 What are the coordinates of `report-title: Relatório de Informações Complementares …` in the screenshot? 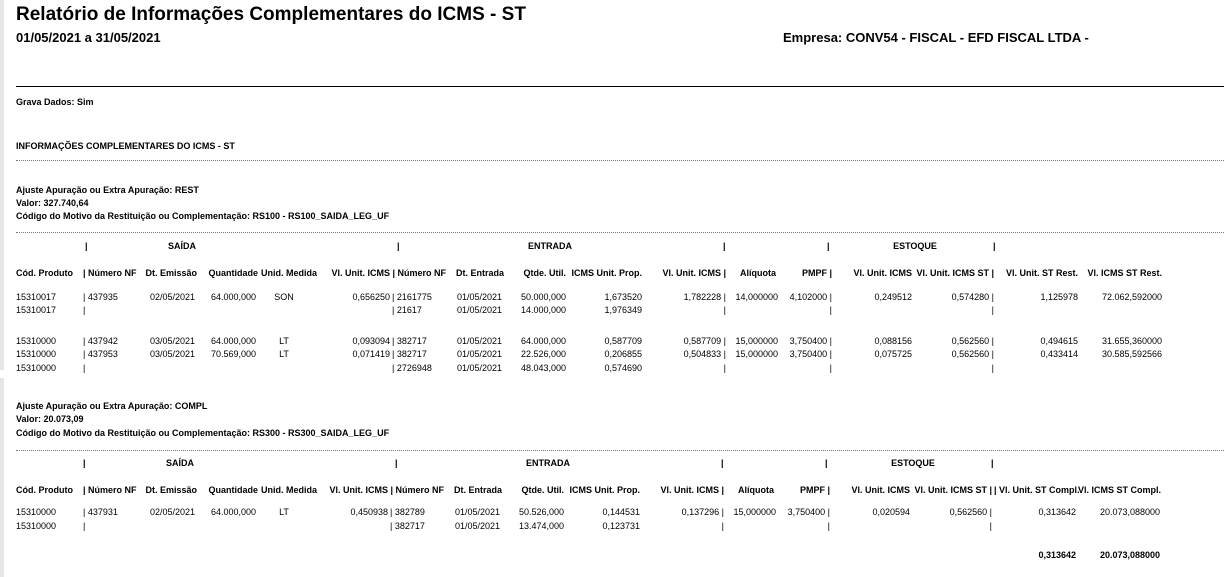 It's located at (271, 14).